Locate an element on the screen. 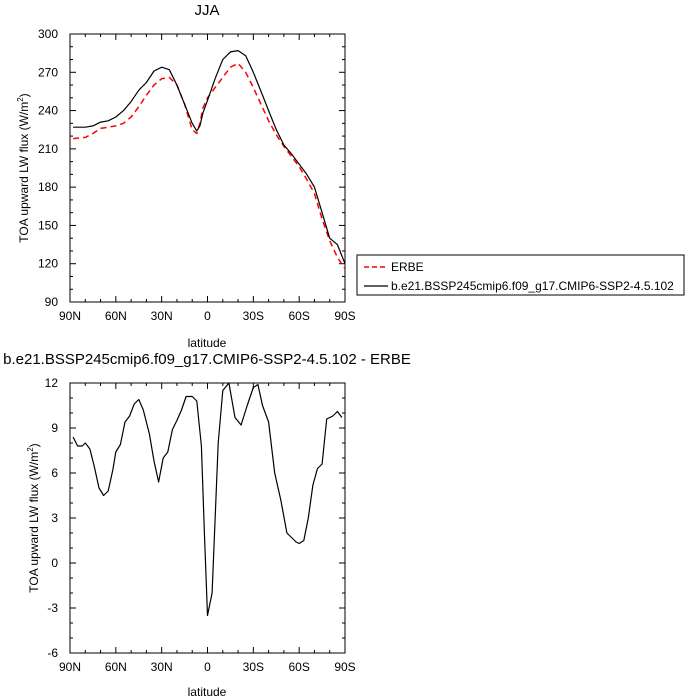 This screenshot has width=700, height=700. top-y-tick-label: 180 is located at coordinates (48, 187).